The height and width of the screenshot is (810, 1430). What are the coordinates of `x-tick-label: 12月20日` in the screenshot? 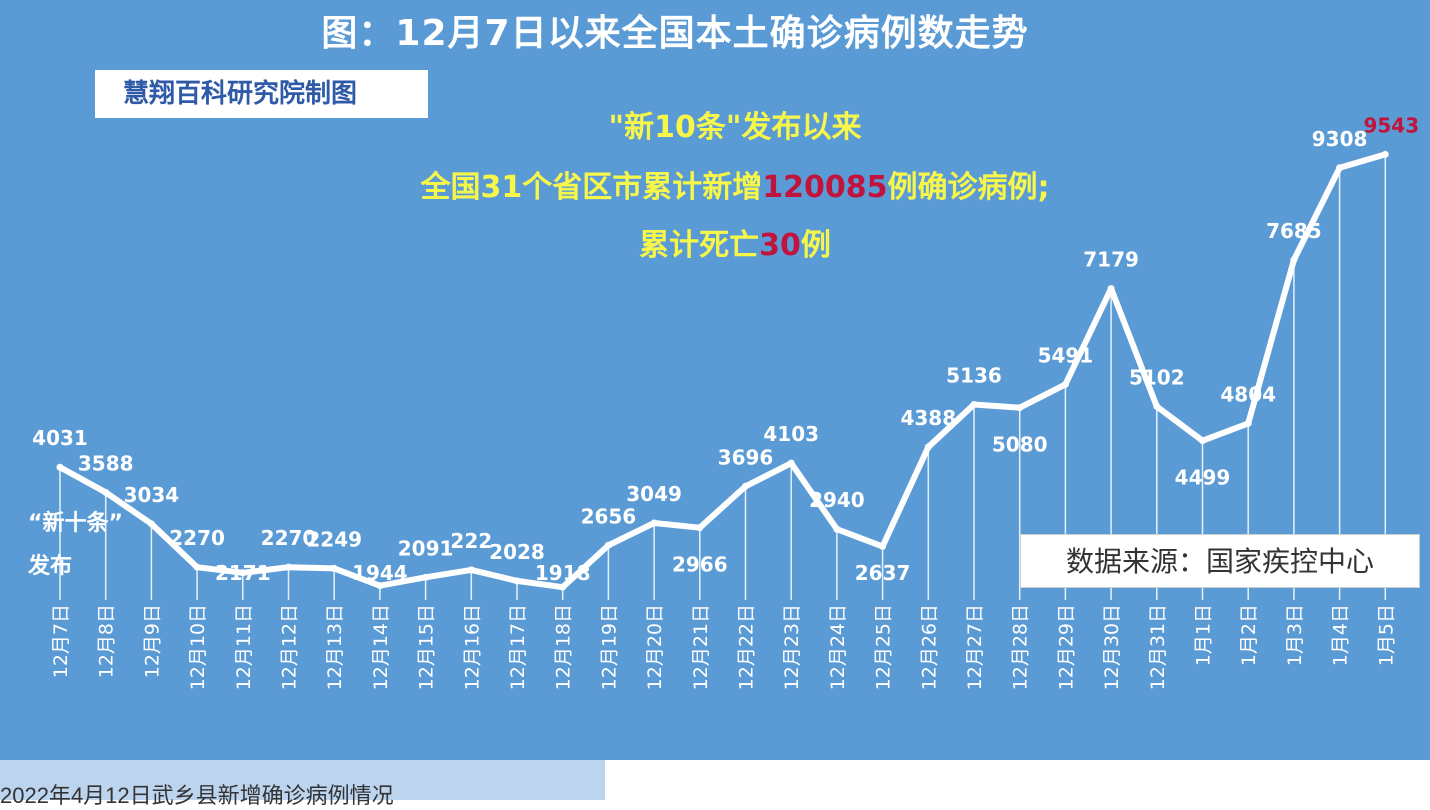 It's located at (655, 647).